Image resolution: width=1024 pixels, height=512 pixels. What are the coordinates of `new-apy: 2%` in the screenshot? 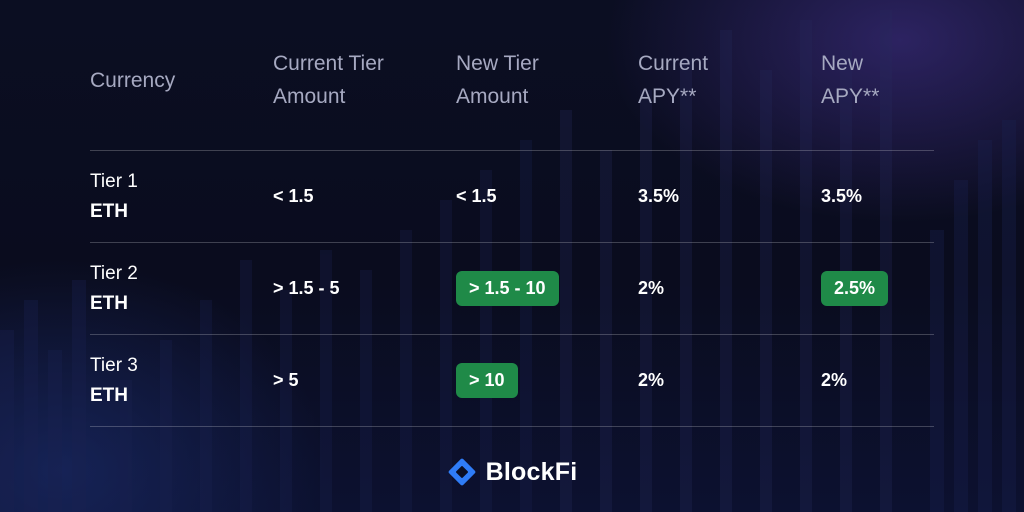 It's located at (834, 380).